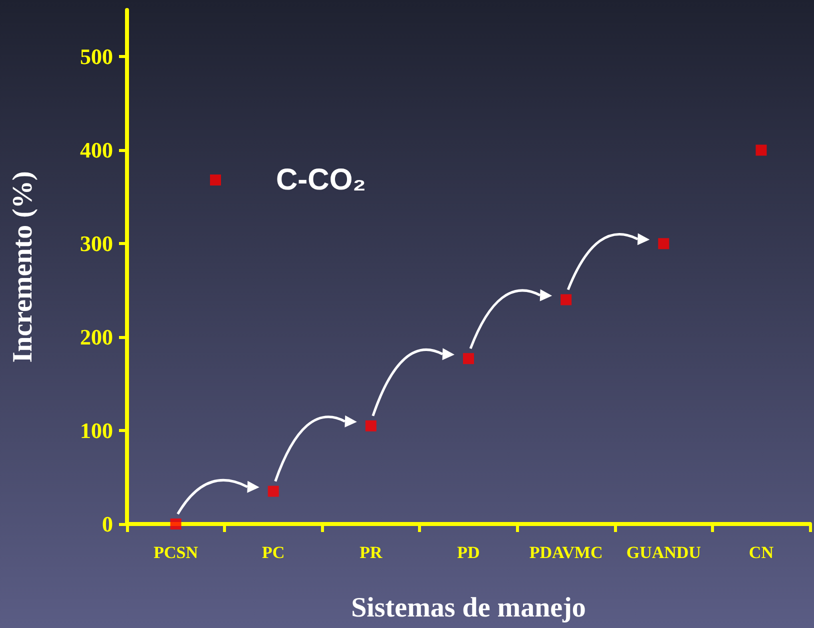 The height and width of the screenshot is (628, 814). Describe the element at coordinates (468, 552) in the screenshot. I see `x-tick-label: PD` at that location.